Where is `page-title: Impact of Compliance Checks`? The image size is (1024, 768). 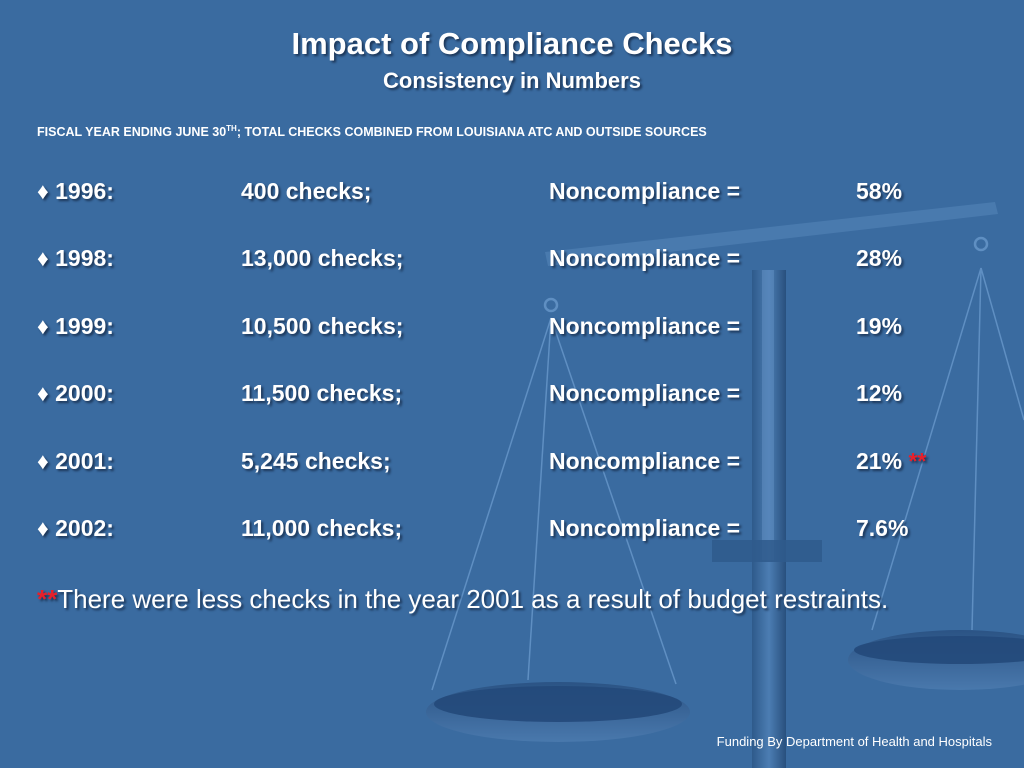 page-title: Impact of Compliance Checks is located at coordinates (512, 43).